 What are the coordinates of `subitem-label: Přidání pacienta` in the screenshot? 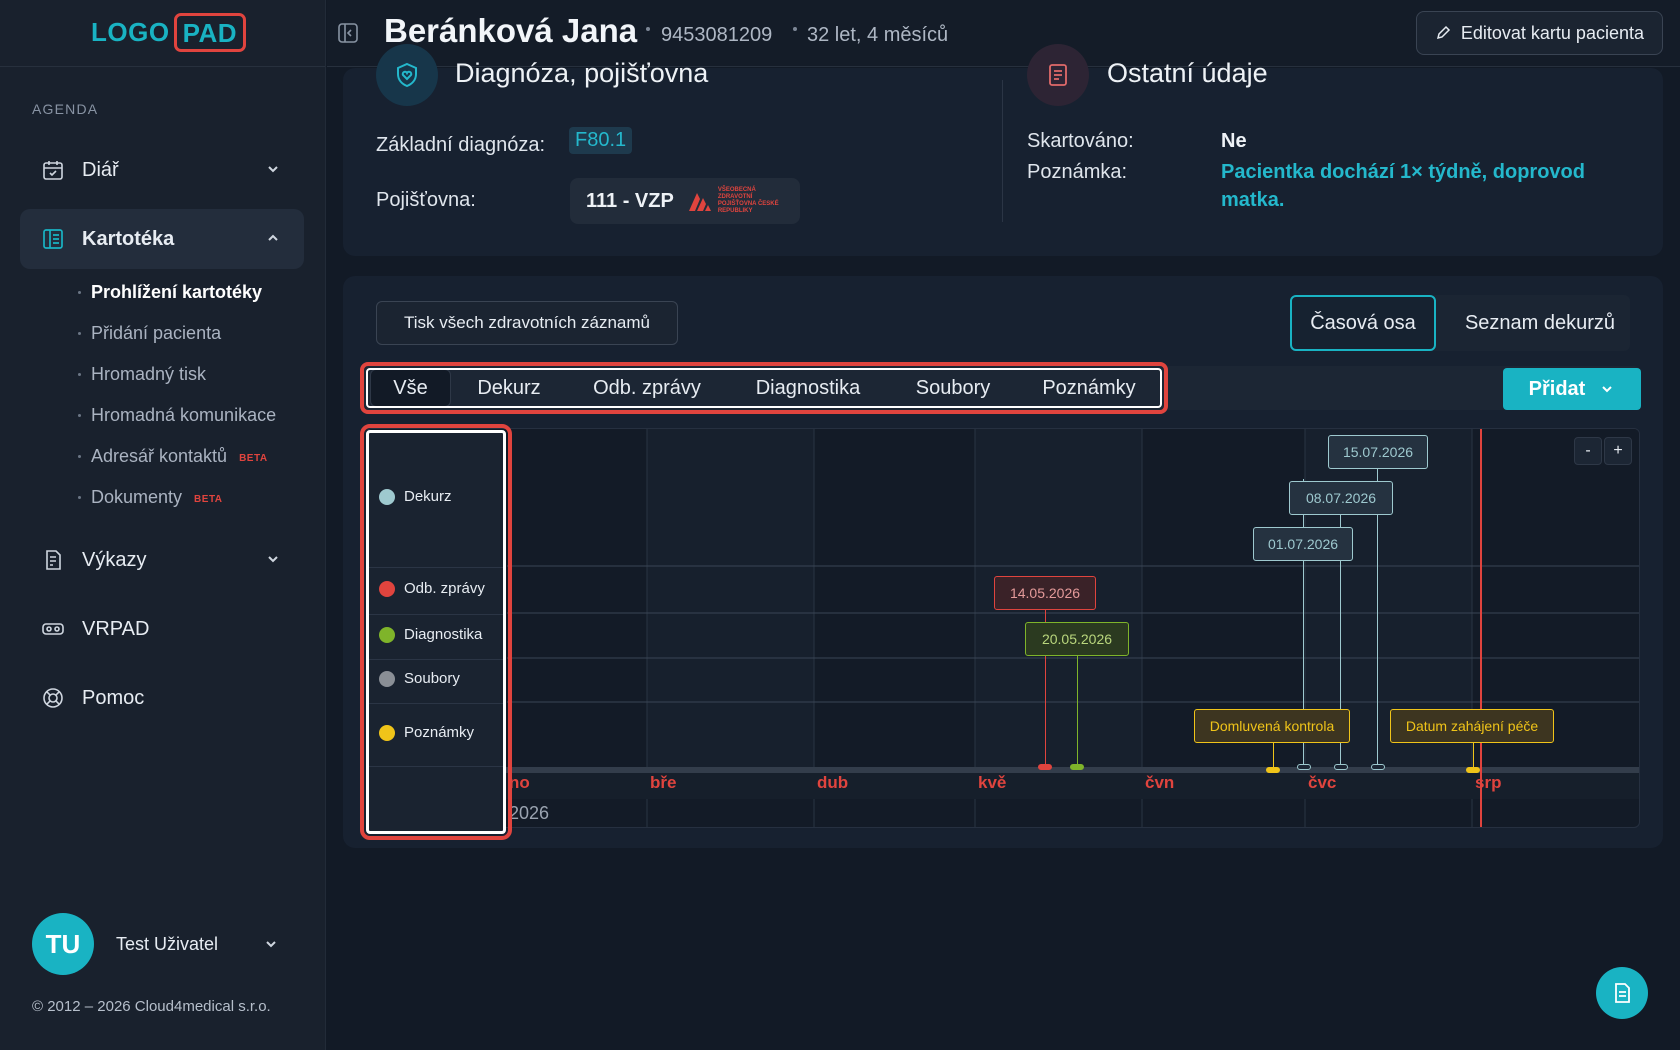 It's located at (156, 333).